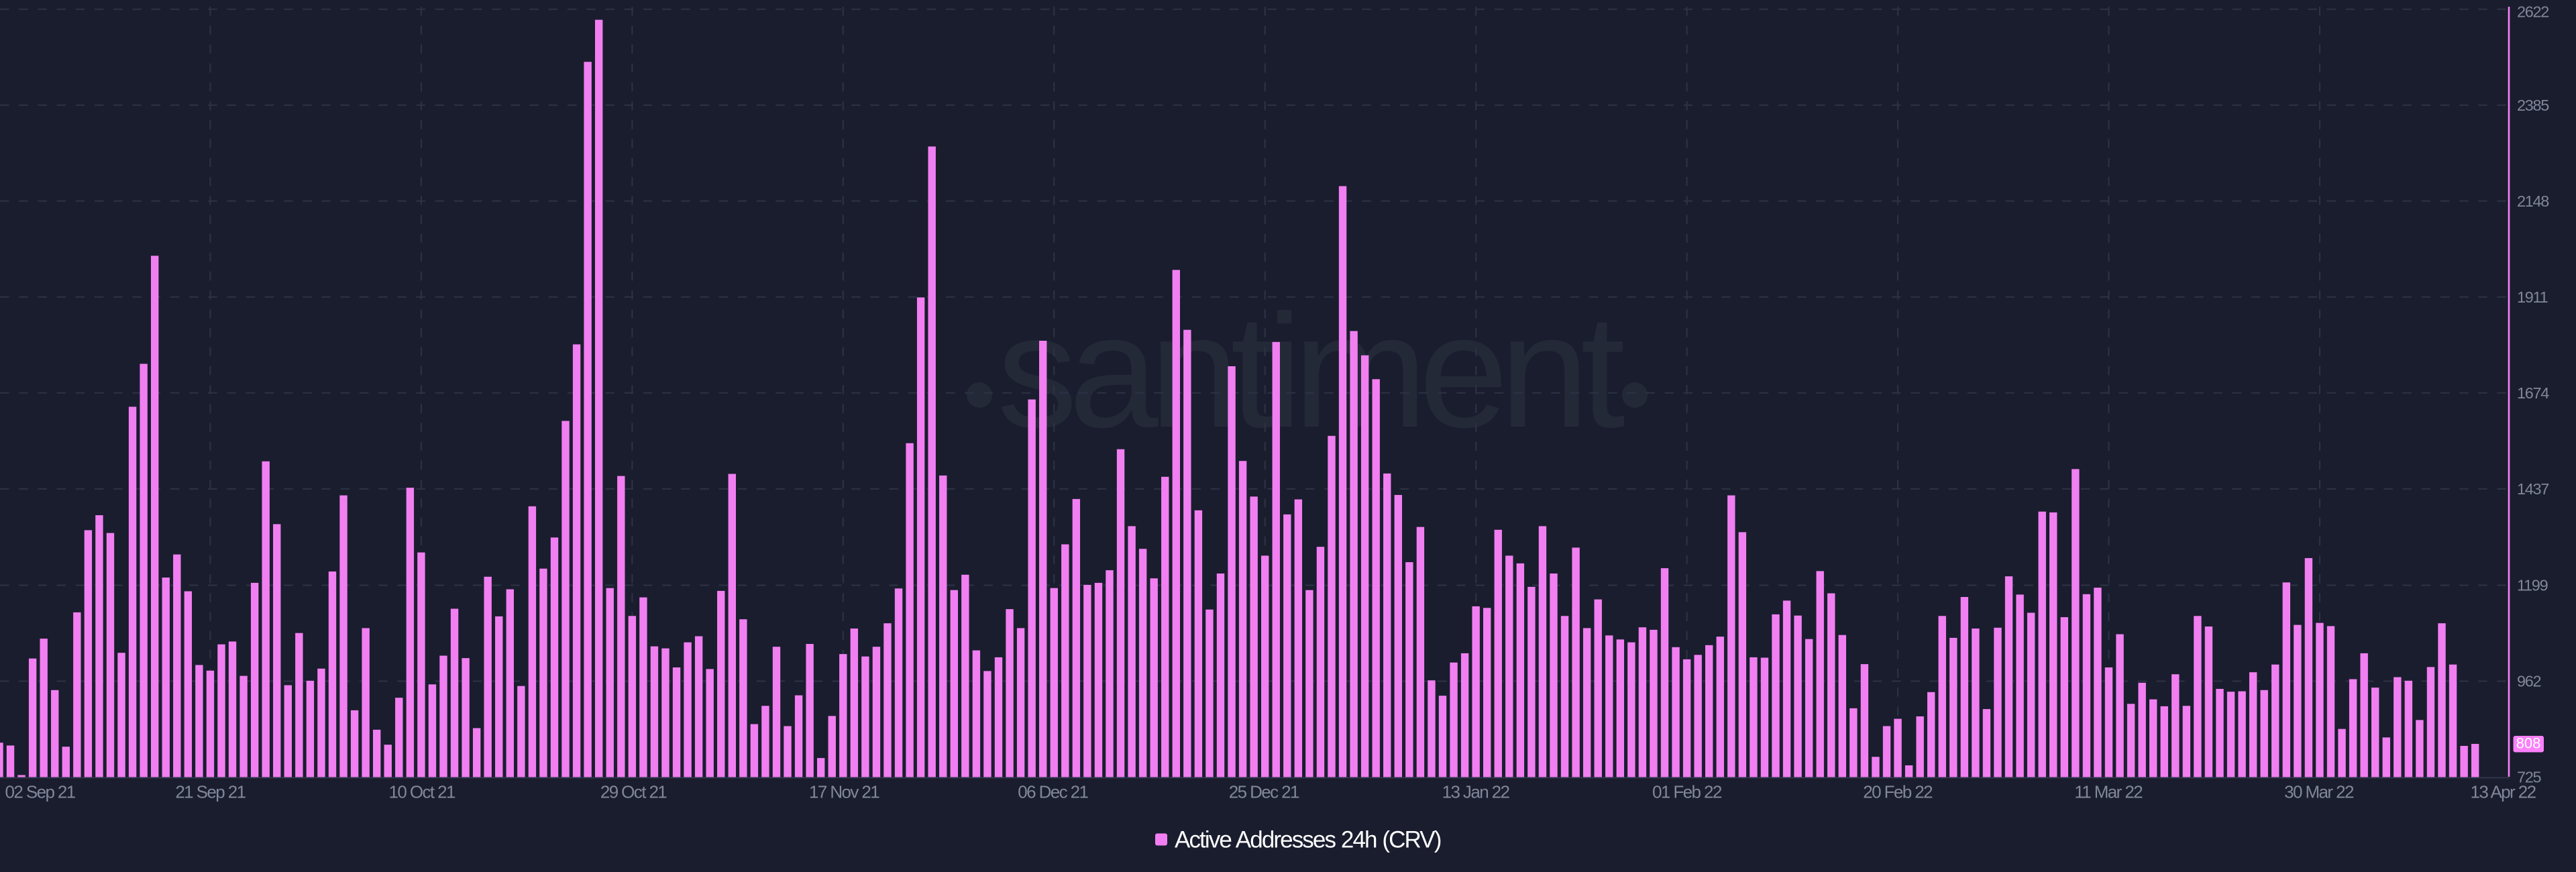 The width and height of the screenshot is (2576, 872). Describe the element at coordinates (2528, 744) in the screenshot. I see `svg-text: 808` at that location.